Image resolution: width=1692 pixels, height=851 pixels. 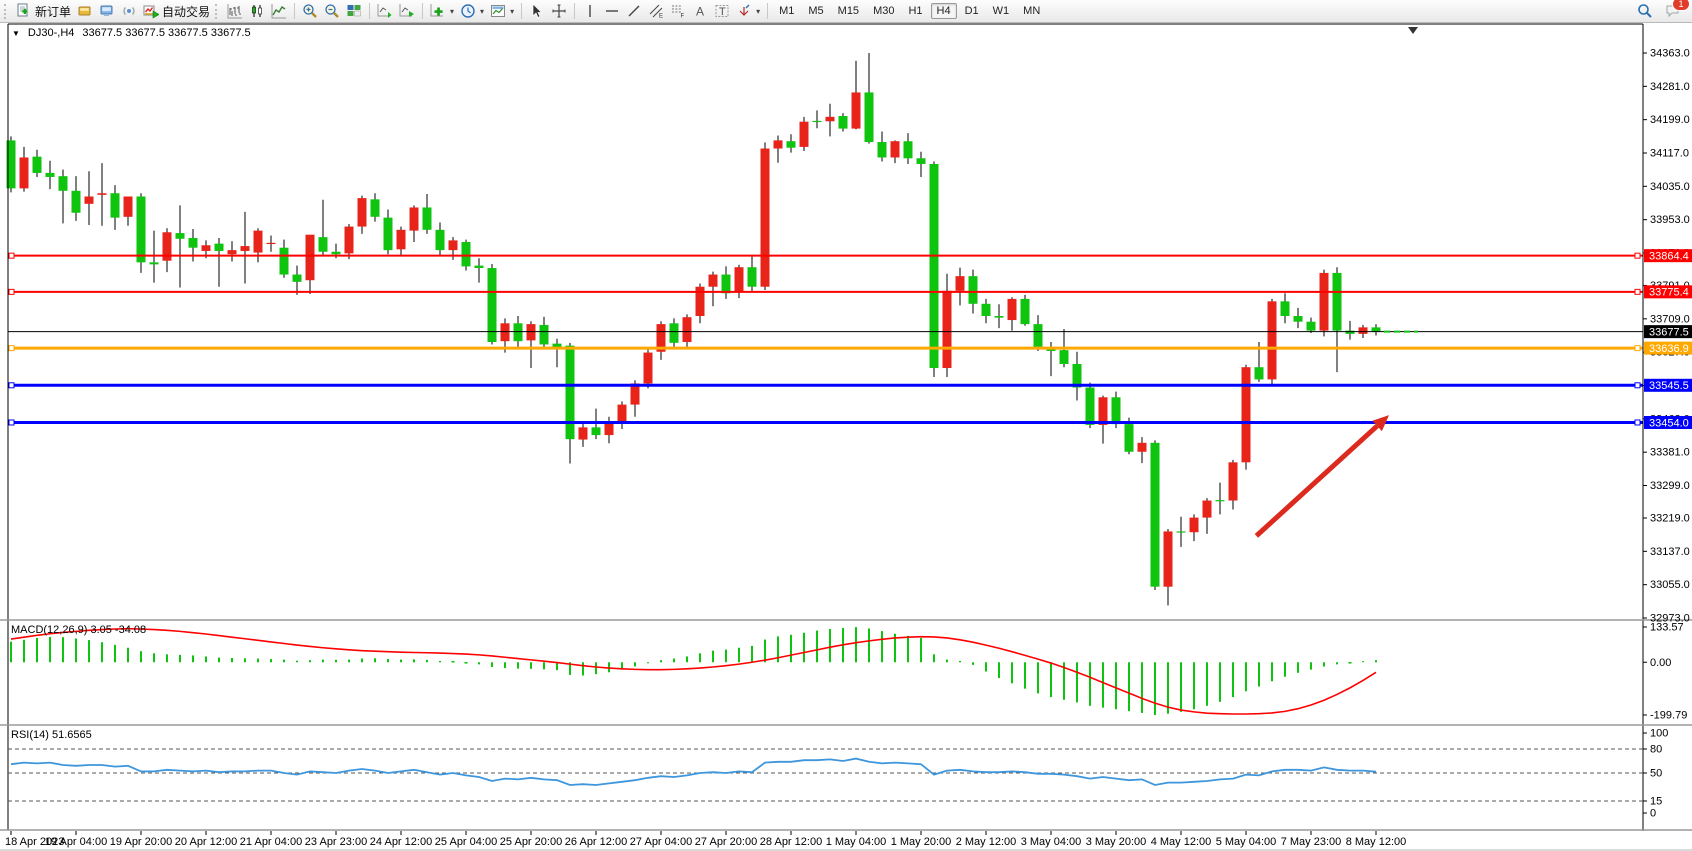 I want to click on chart-shift-marker, so click(x=1413, y=30).